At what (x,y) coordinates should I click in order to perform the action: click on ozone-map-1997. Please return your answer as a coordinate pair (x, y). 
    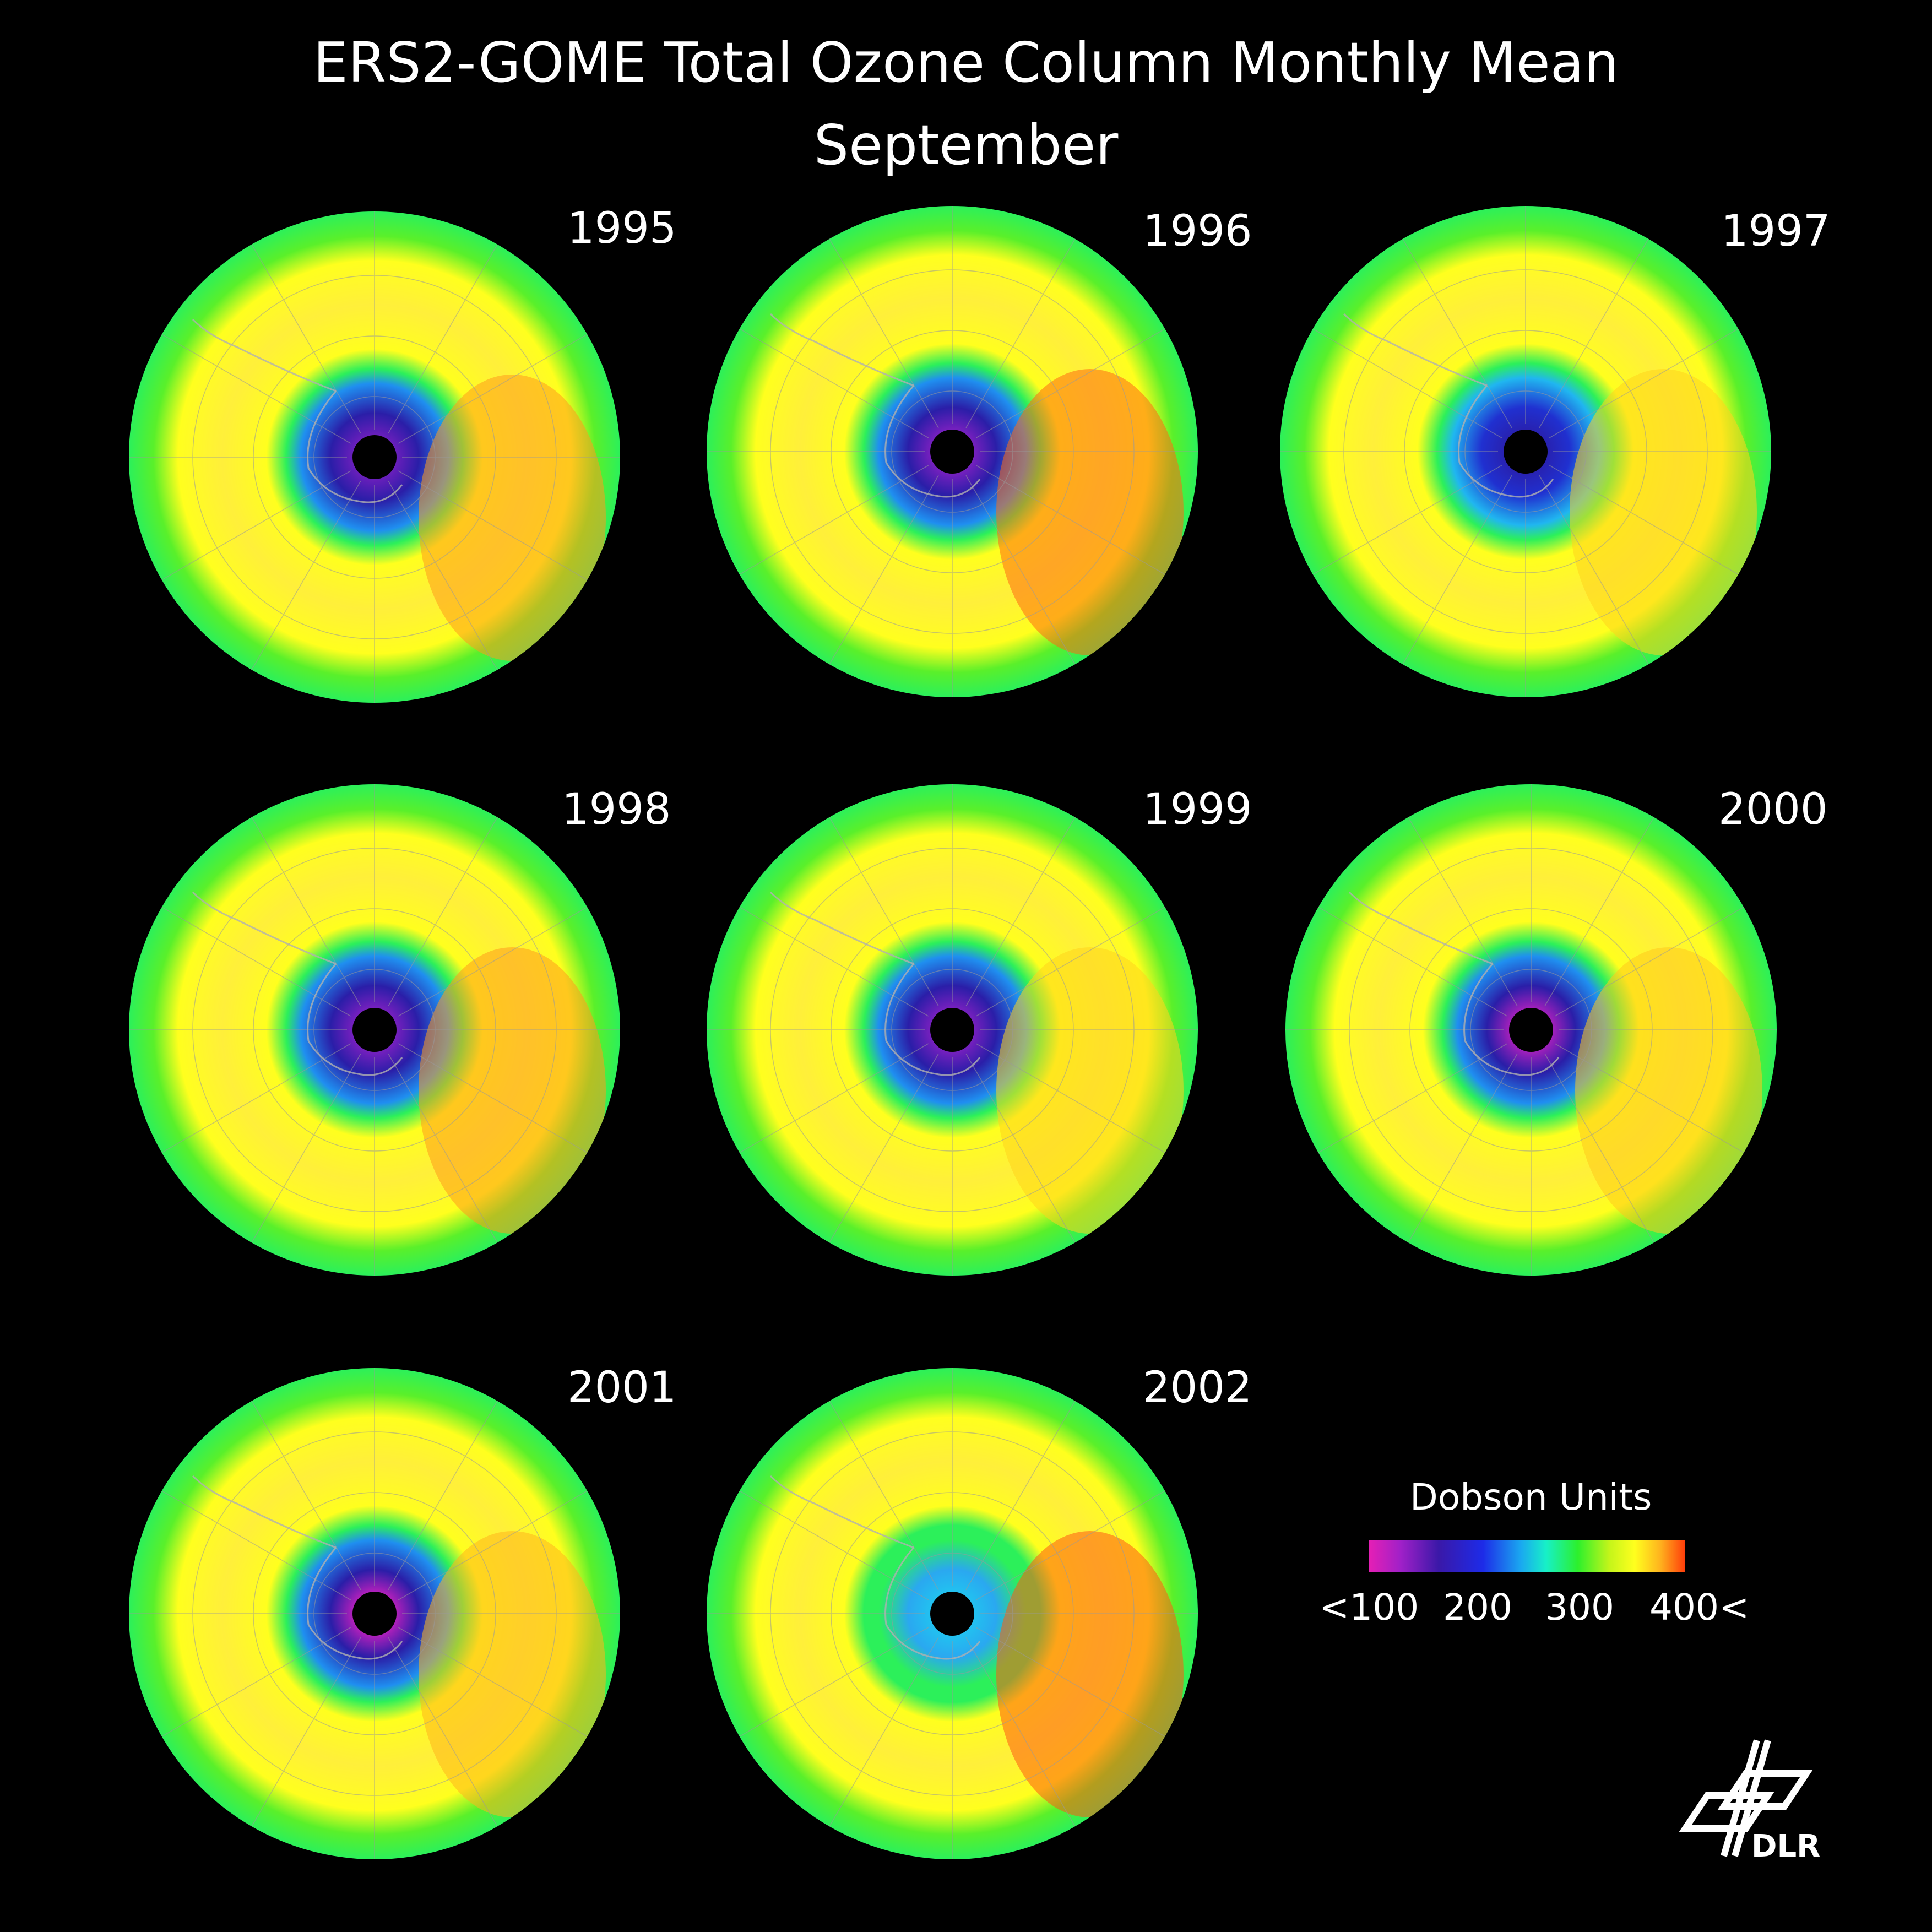
    Looking at the image, I should click on (1525, 451).